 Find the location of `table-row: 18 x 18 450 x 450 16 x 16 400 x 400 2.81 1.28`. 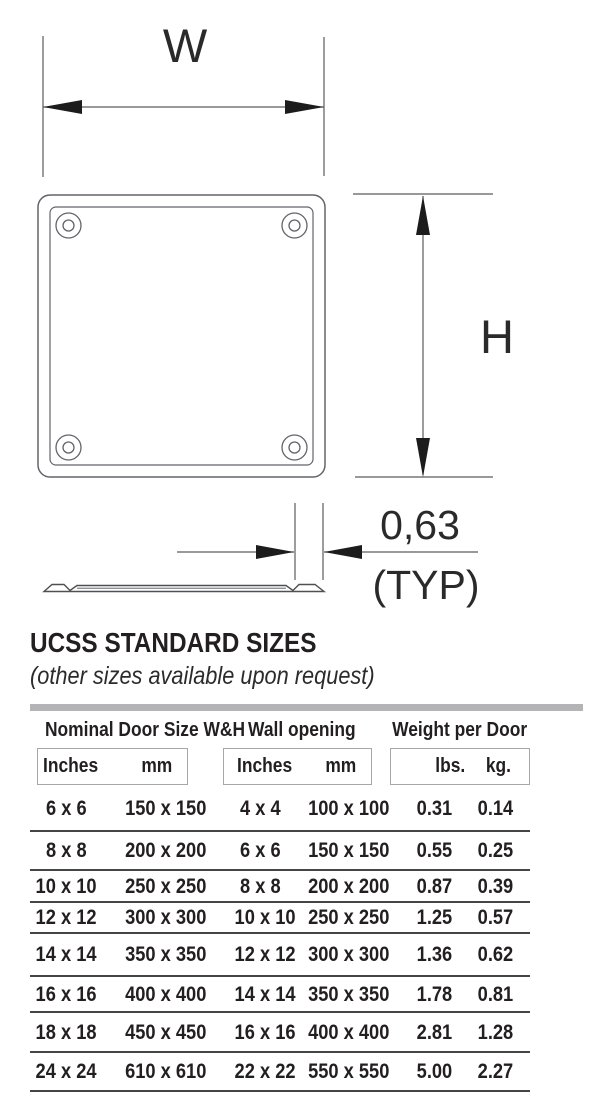

table-row: 18 x 18 450 x 450 16 x 16 400 x 400 2.81 1.28 is located at coordinates (280, 1033).